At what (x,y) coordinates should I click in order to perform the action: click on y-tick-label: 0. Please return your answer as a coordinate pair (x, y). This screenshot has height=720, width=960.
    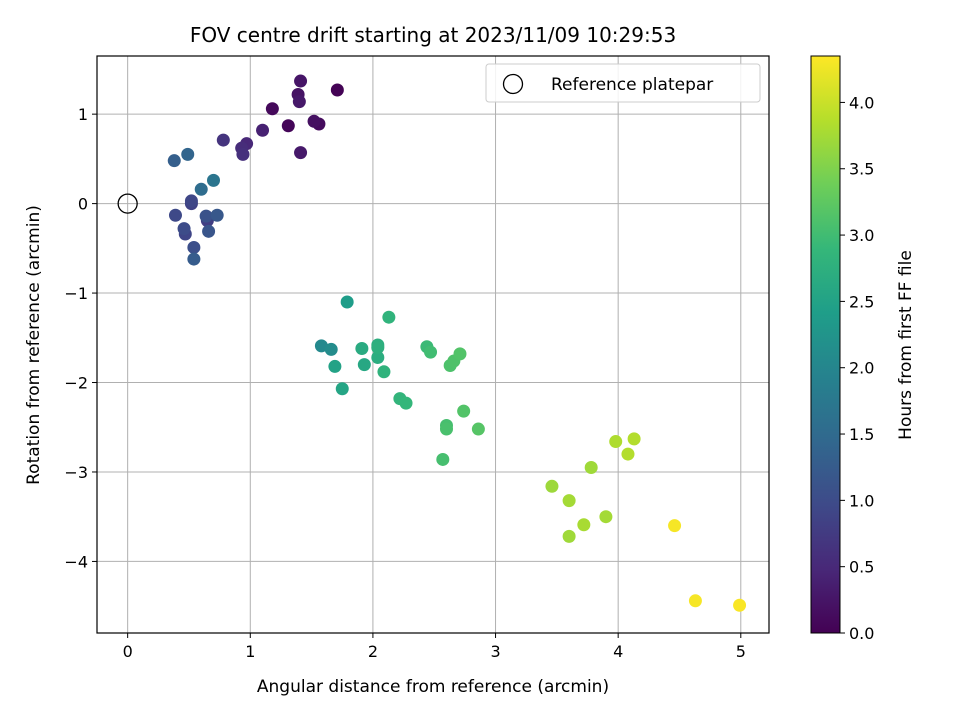
    Looking at the image, I should click on (83, 204).